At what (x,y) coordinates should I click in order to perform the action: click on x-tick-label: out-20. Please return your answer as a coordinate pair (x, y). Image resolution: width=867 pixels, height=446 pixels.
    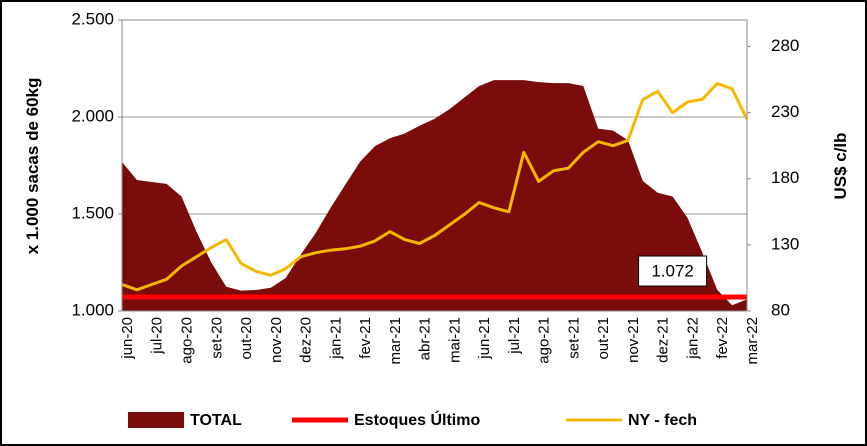
    Looking at the image, I should click on (246, 338).